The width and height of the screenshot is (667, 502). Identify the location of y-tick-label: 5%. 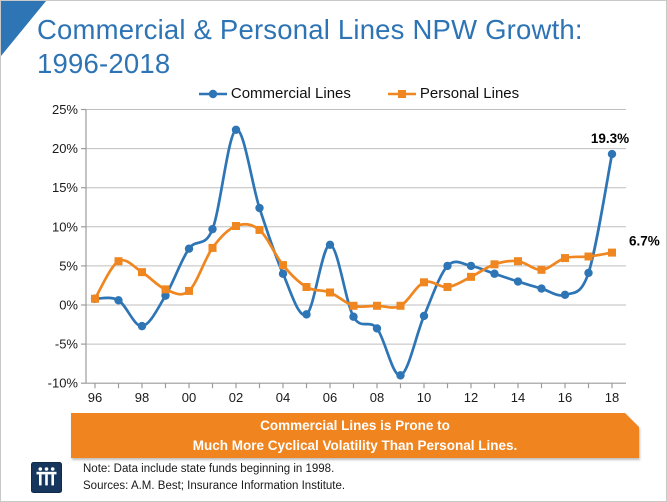
(68, 265).